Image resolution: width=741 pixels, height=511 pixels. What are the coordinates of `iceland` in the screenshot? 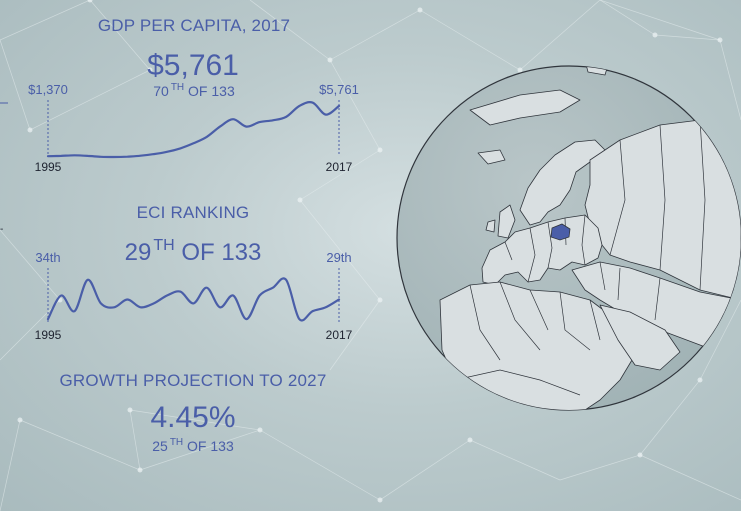 It's located at (491, 157).